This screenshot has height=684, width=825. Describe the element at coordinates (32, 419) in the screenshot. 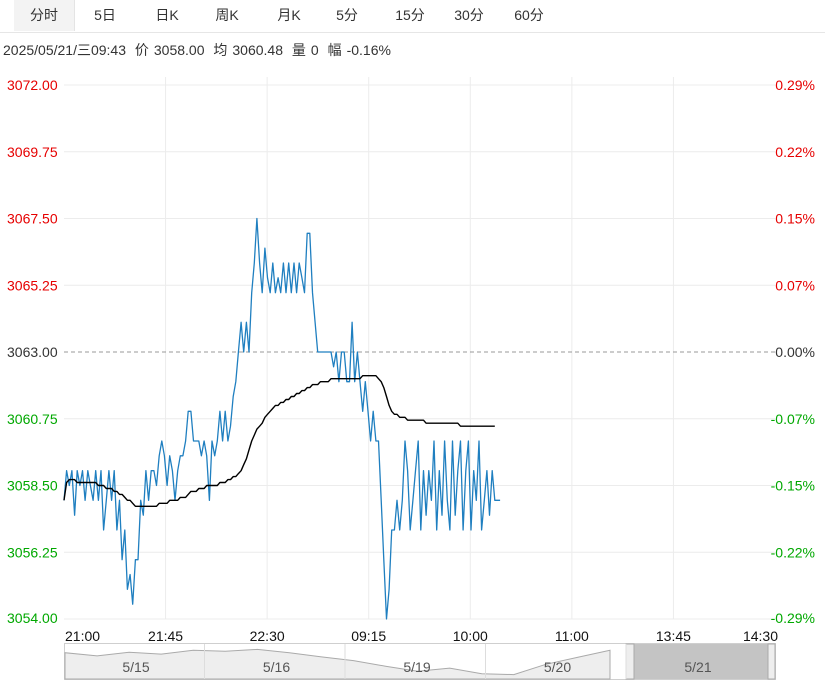

I see `y-tick-label: 3060.75` at that location.